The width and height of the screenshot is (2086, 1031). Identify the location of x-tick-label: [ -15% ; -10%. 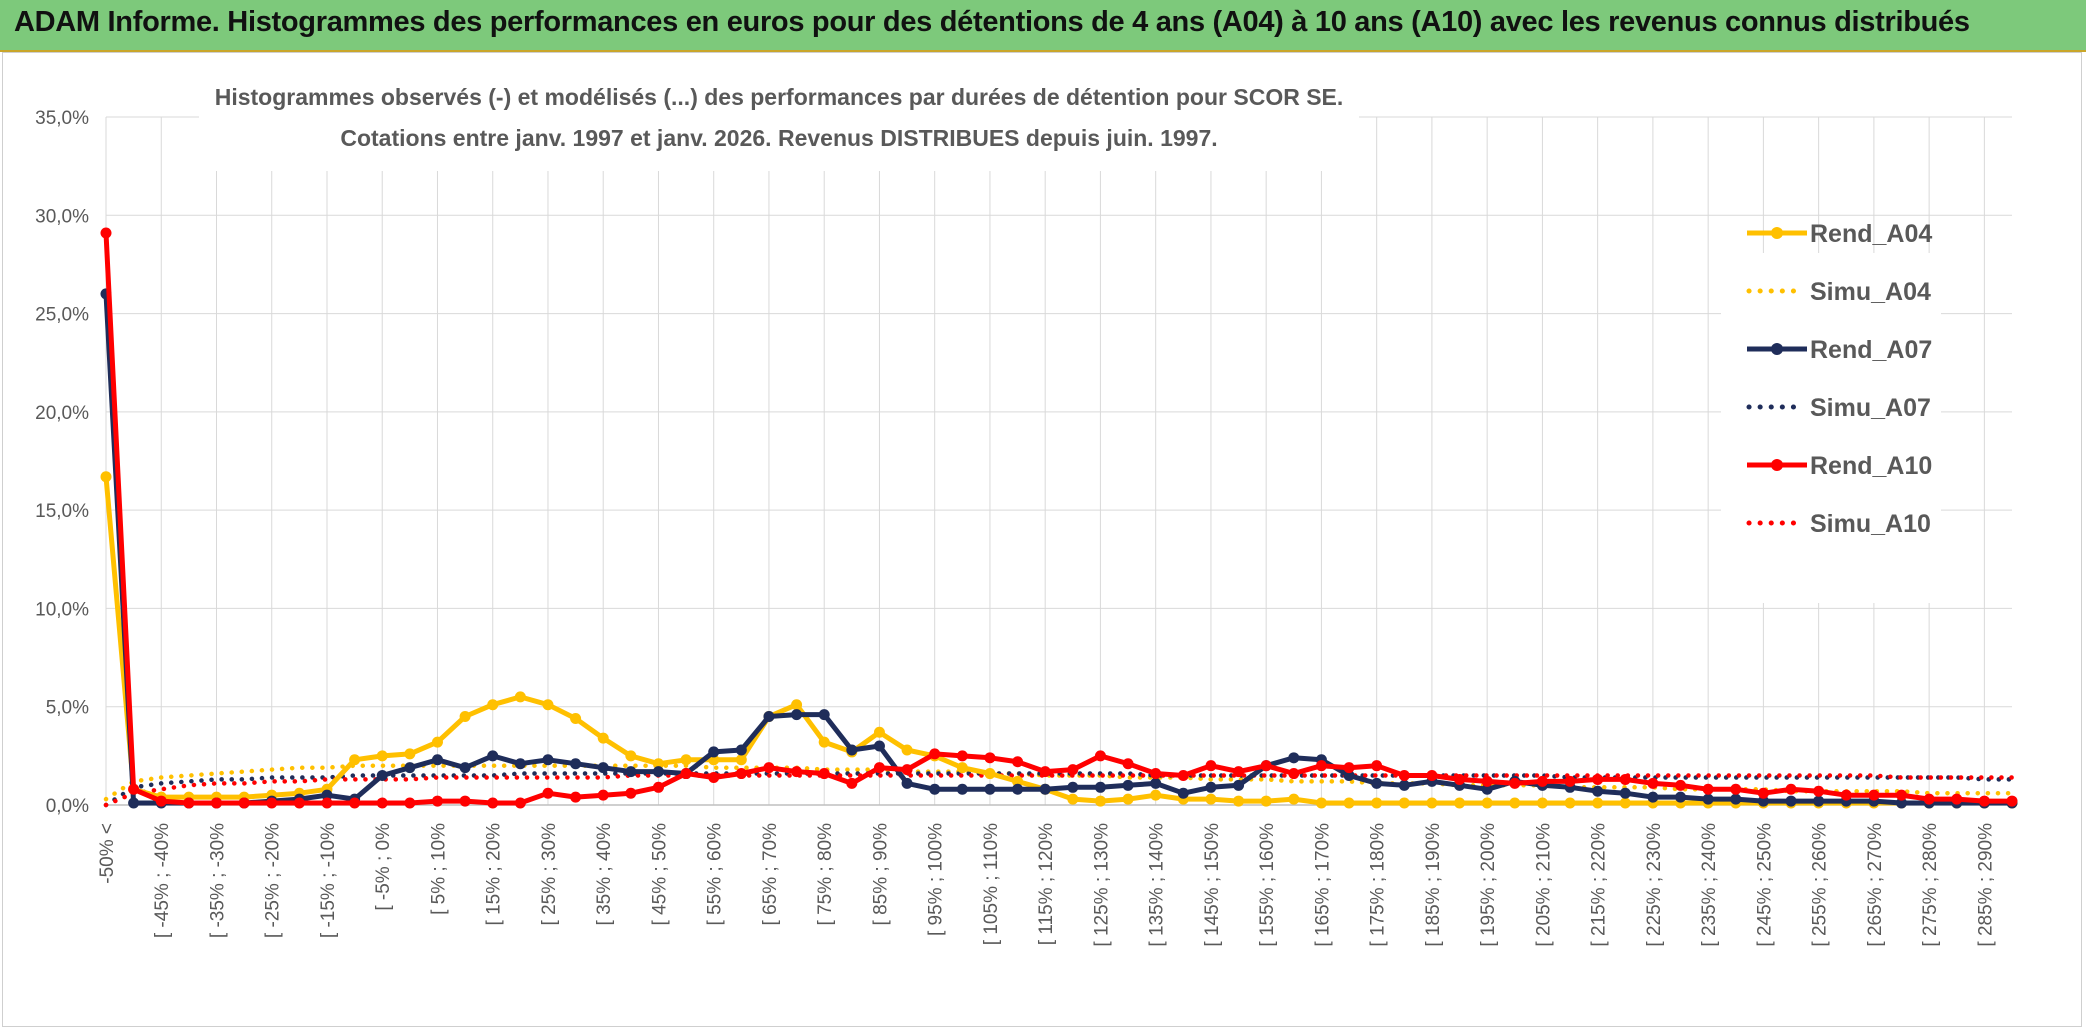
(328, 880).